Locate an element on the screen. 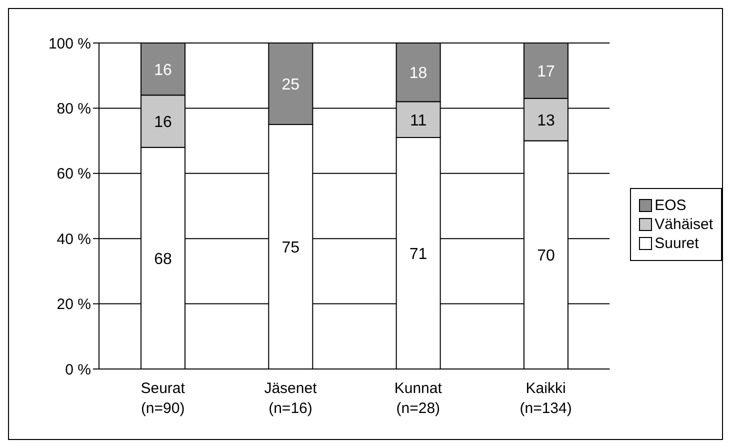 The image size is (731, 448). data-label: 71 is located at coordinates (418, 254).